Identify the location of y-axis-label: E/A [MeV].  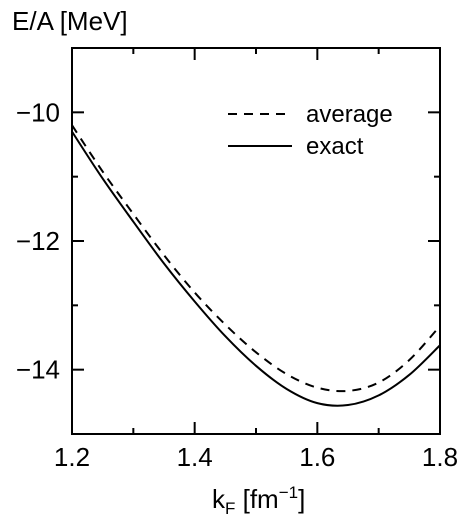
(70, 21).